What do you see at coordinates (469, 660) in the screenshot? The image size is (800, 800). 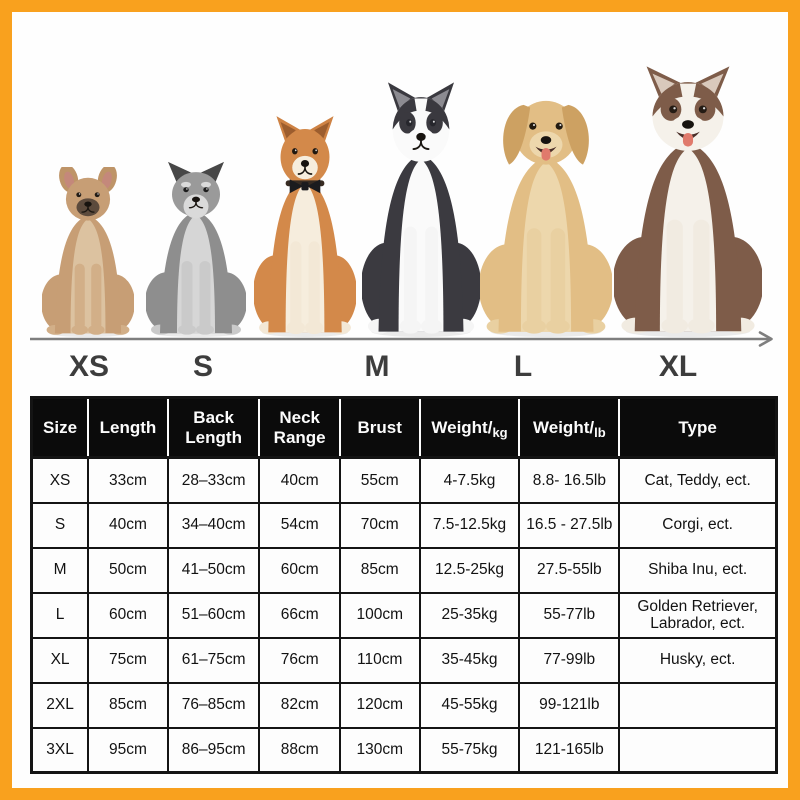 I see `cell-xl-weightkg: 35-45kg` at bounding box center [469, 660].